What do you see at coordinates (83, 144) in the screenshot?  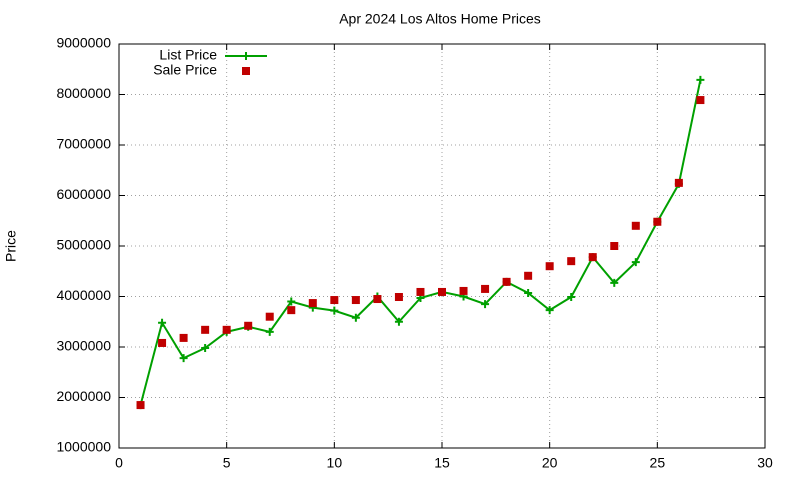 I see `y-tick-label: 7000000` at bounding box center [83, 144].